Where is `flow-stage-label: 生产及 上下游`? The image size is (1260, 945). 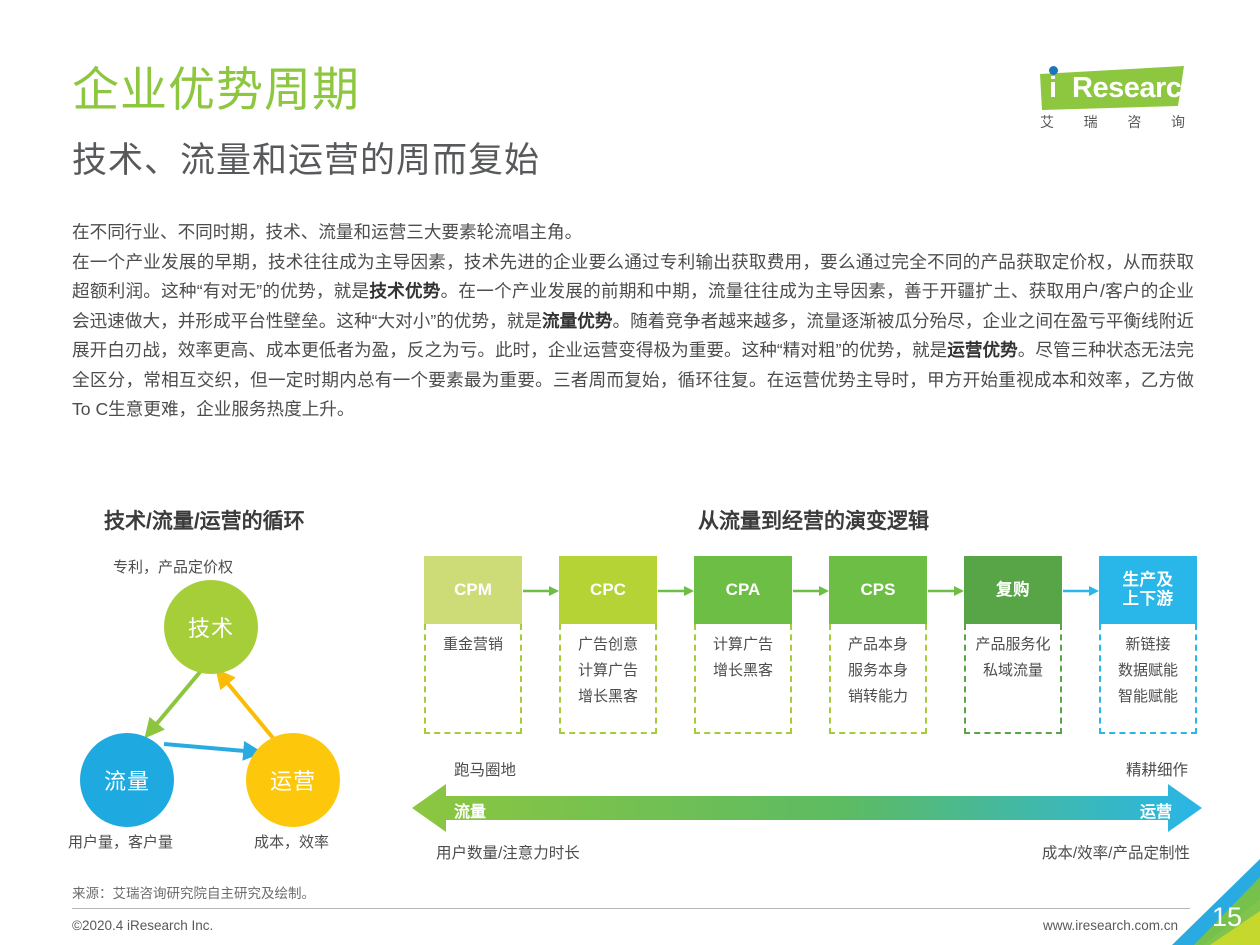 flow-stage-label: 生产及 上下游 is located at coordinates (1148, 590).